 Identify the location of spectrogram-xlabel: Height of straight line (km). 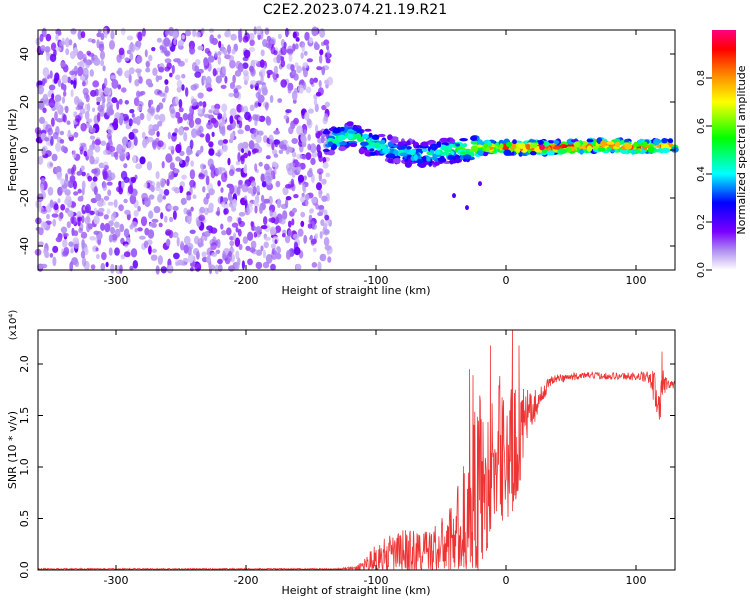
(355, 290).